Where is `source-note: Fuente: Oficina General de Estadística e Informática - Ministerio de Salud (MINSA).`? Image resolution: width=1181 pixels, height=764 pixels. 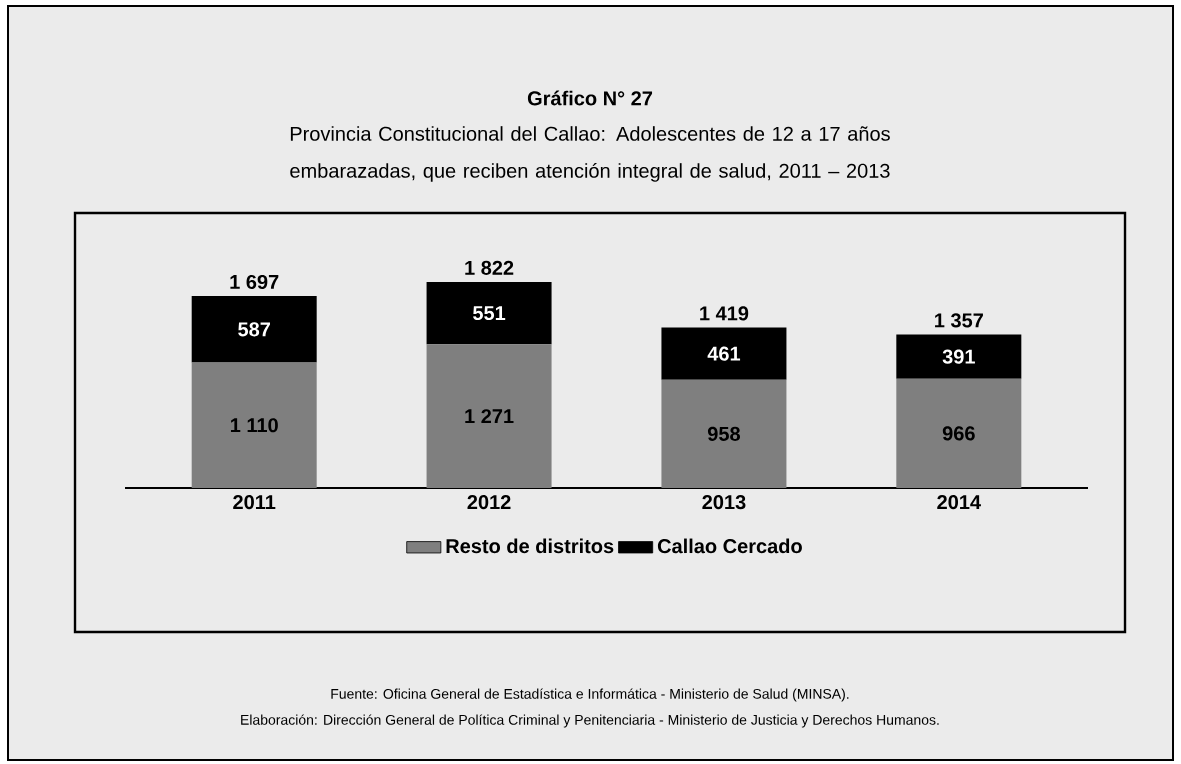
source-note: Fuente: Oficina General de Estadística e Informática - Ministerio de Salud (MINSA). is located at coordinates (590, 695).